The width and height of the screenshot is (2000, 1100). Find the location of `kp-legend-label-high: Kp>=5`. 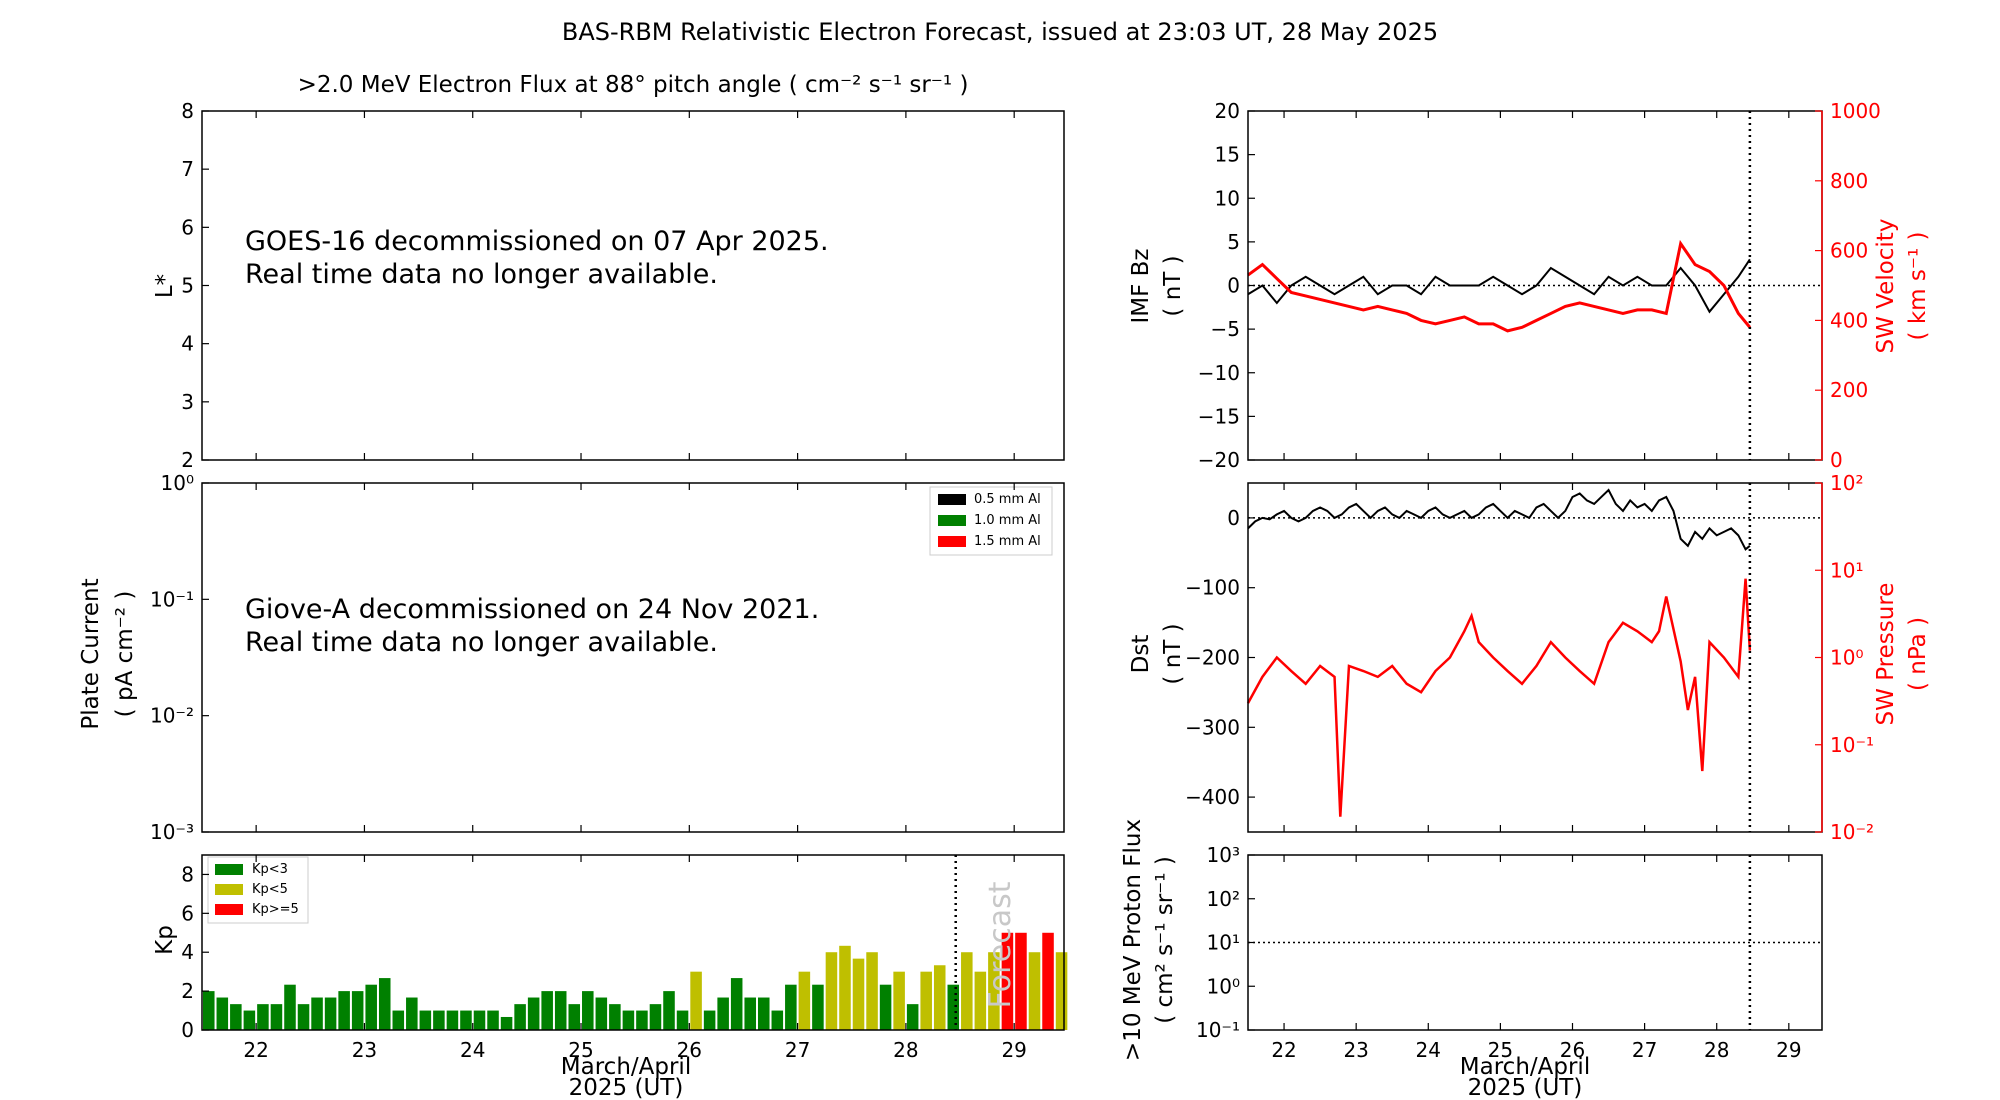

kp-legend-label-high: Kp>=5 is located at coordinates (275, 909).